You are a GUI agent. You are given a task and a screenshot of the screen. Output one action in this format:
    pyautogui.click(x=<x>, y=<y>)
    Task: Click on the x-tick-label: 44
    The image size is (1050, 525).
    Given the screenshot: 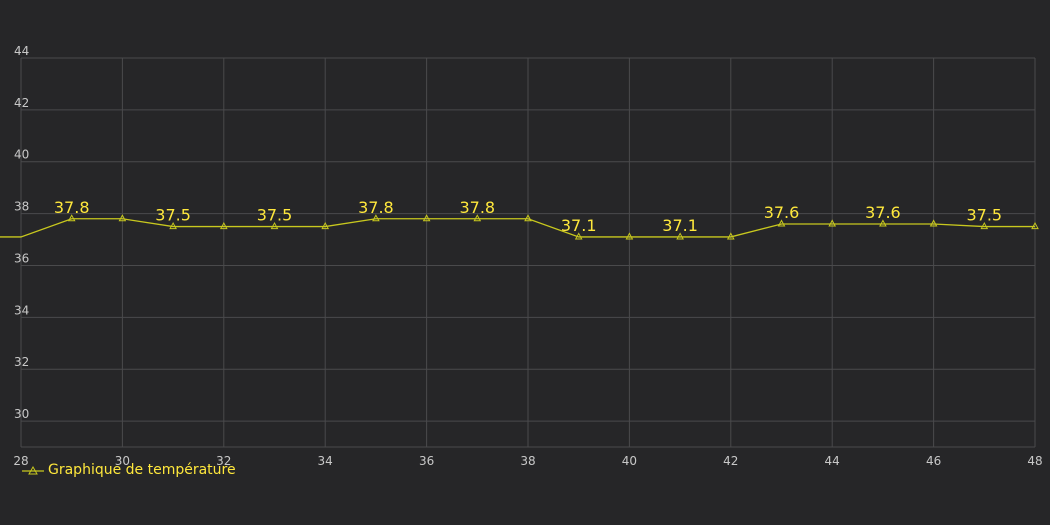 What is the action you would take?
    pyautogui.click(x=832, y=461)
    